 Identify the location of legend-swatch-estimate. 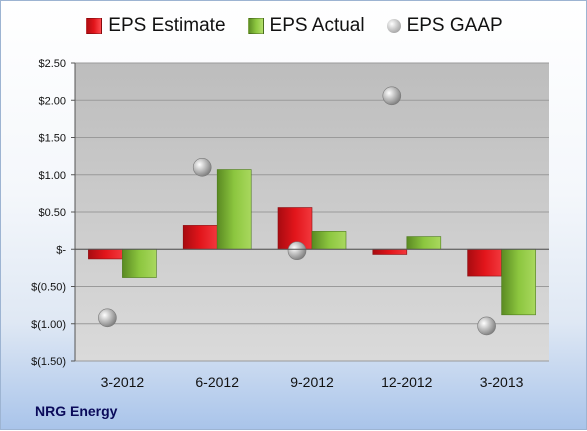
(94, 26).